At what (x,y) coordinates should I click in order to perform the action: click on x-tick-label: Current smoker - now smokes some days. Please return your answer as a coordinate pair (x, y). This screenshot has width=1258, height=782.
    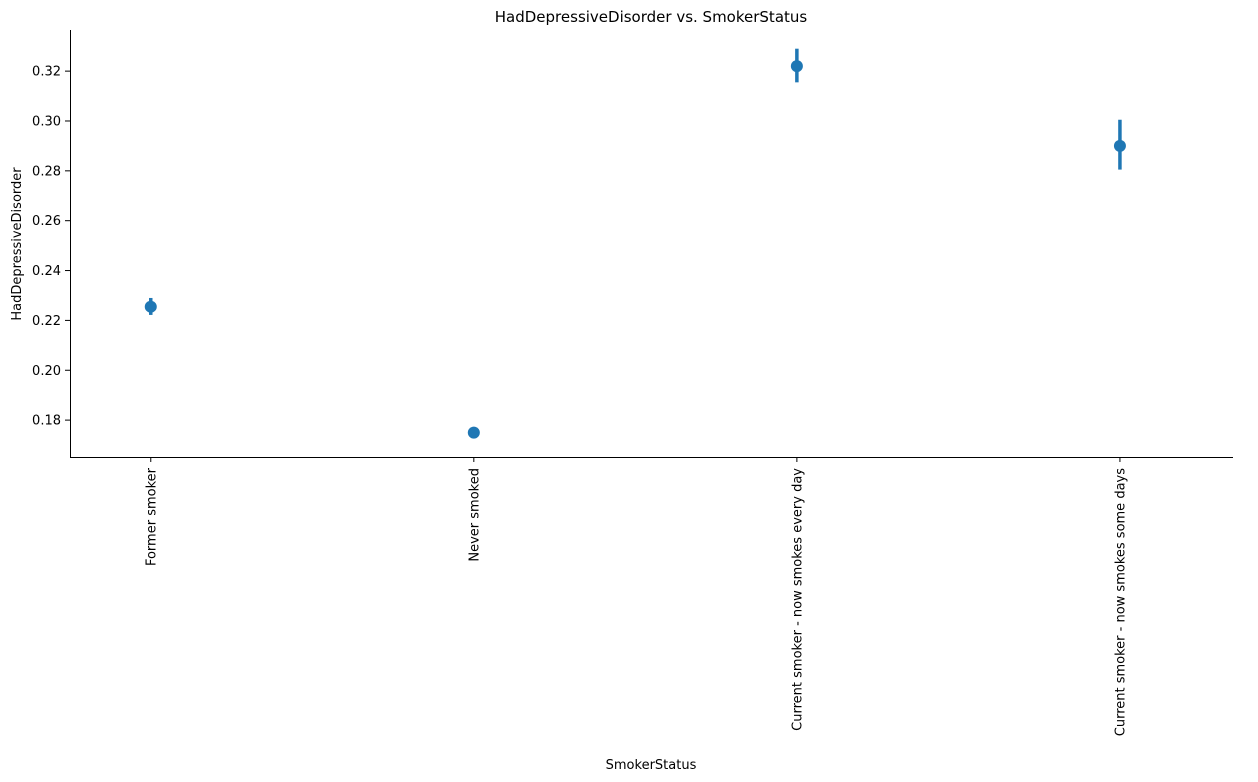
    Looking at the image, I should click on (1120, 602).